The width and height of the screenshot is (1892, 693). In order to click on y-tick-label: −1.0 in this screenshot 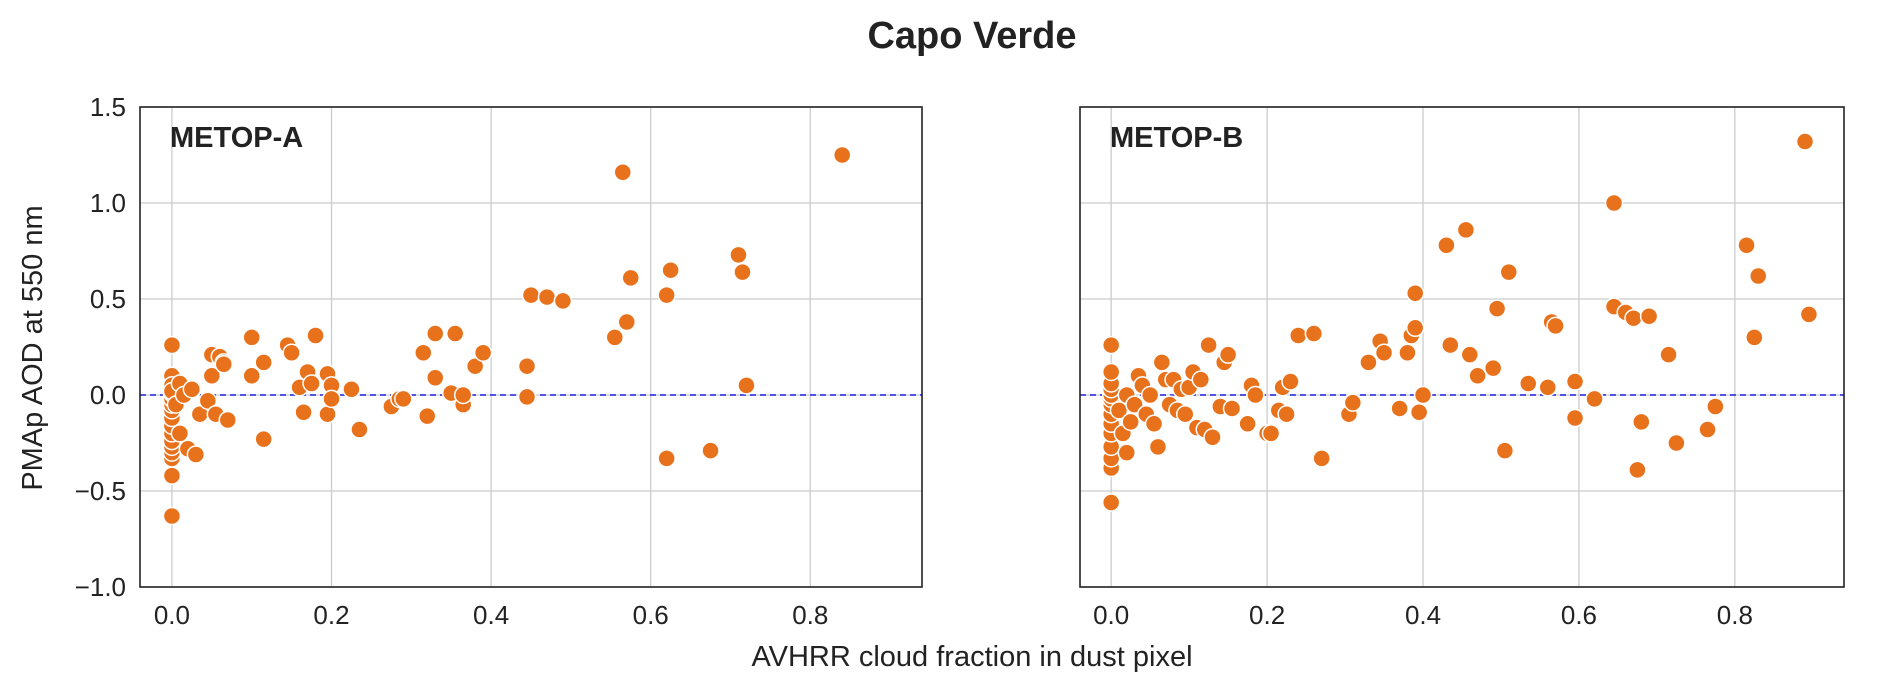, I will do `click(100, 587)`.